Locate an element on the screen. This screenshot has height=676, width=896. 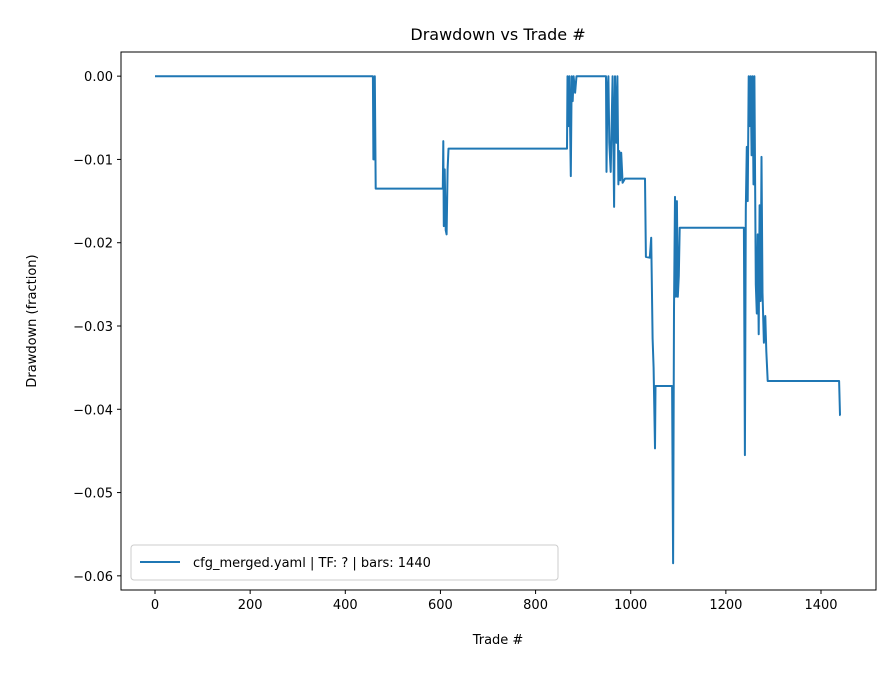
legend-label: cfg_merged.yaml | TF: ? | bars: 1440 is located at coordinates (312, 563).